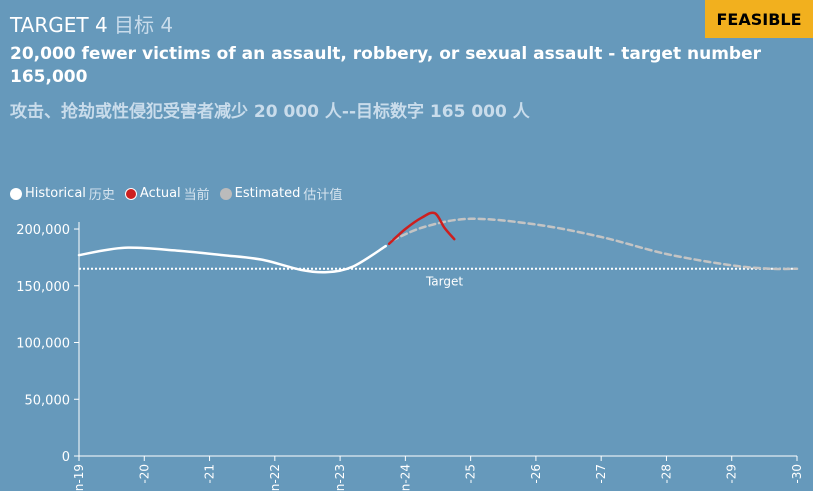 The image size is (813, 491). What do you see at coordinates (79, 477) in the screenshot?
I see `x-tick-label: n-19` at bounding box center [79, 477].